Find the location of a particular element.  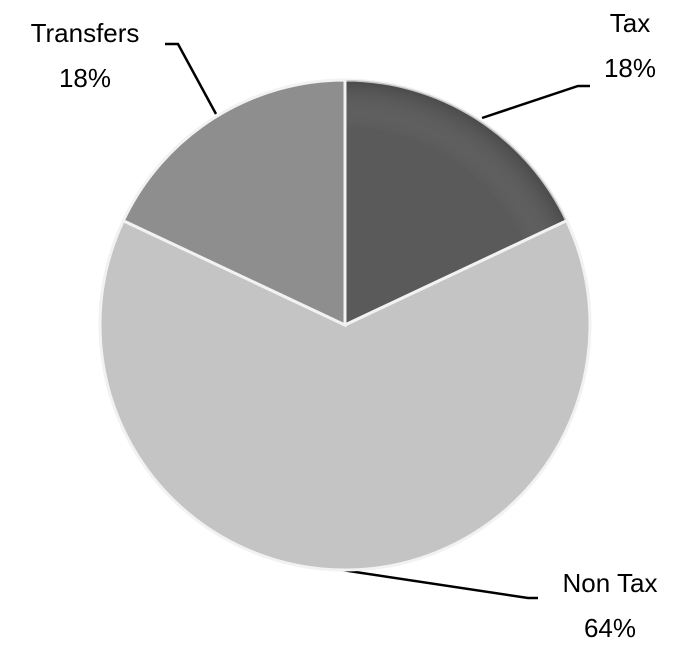

slice-label: Transfers is located at coordinates (85, 33).